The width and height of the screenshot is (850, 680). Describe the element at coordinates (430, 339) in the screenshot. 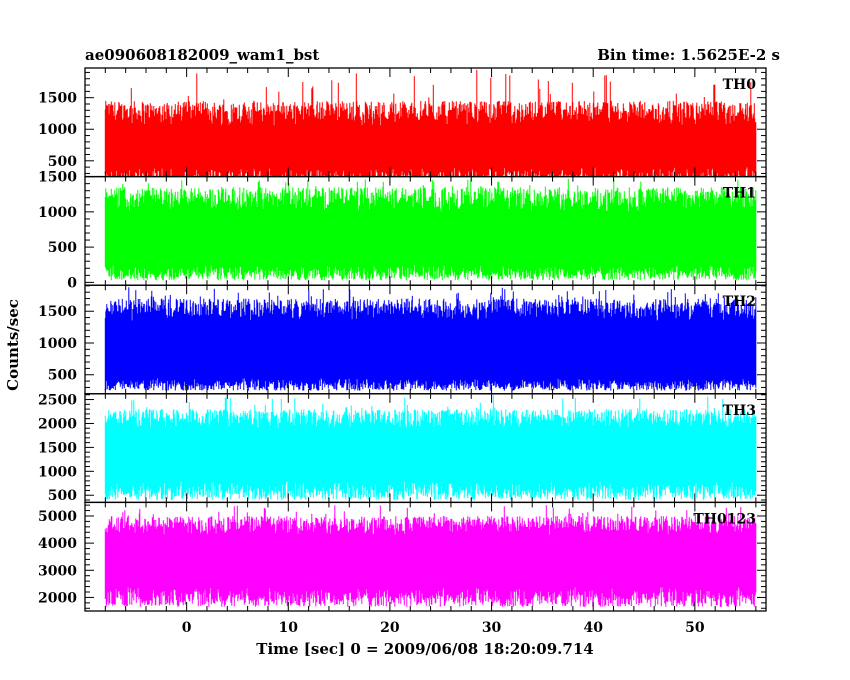

I see `series-th2` at that location.